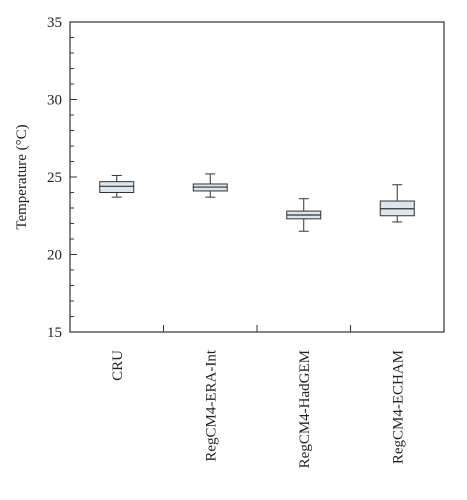 The height and width of the screenshot is (500, 467). I want to click on x-category-label: RegCM4-ECHAM, so click(398, 407).